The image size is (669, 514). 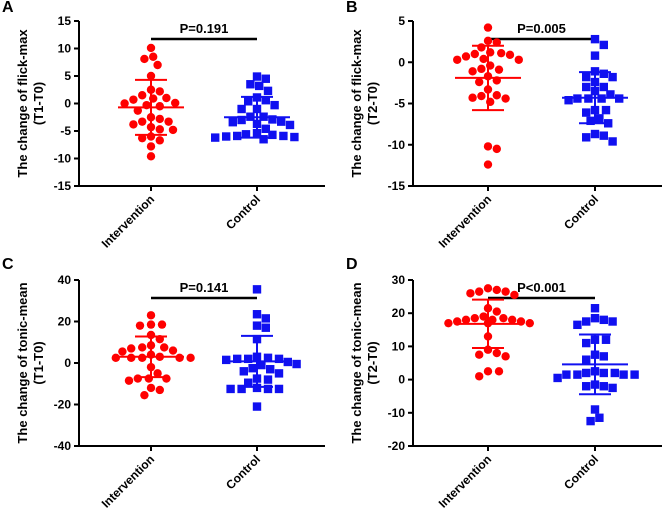 What do you see at coordinates (541, 287) in the screenshot?
I see `p-value-label: P<0.001` at bounding box center [541, 287].